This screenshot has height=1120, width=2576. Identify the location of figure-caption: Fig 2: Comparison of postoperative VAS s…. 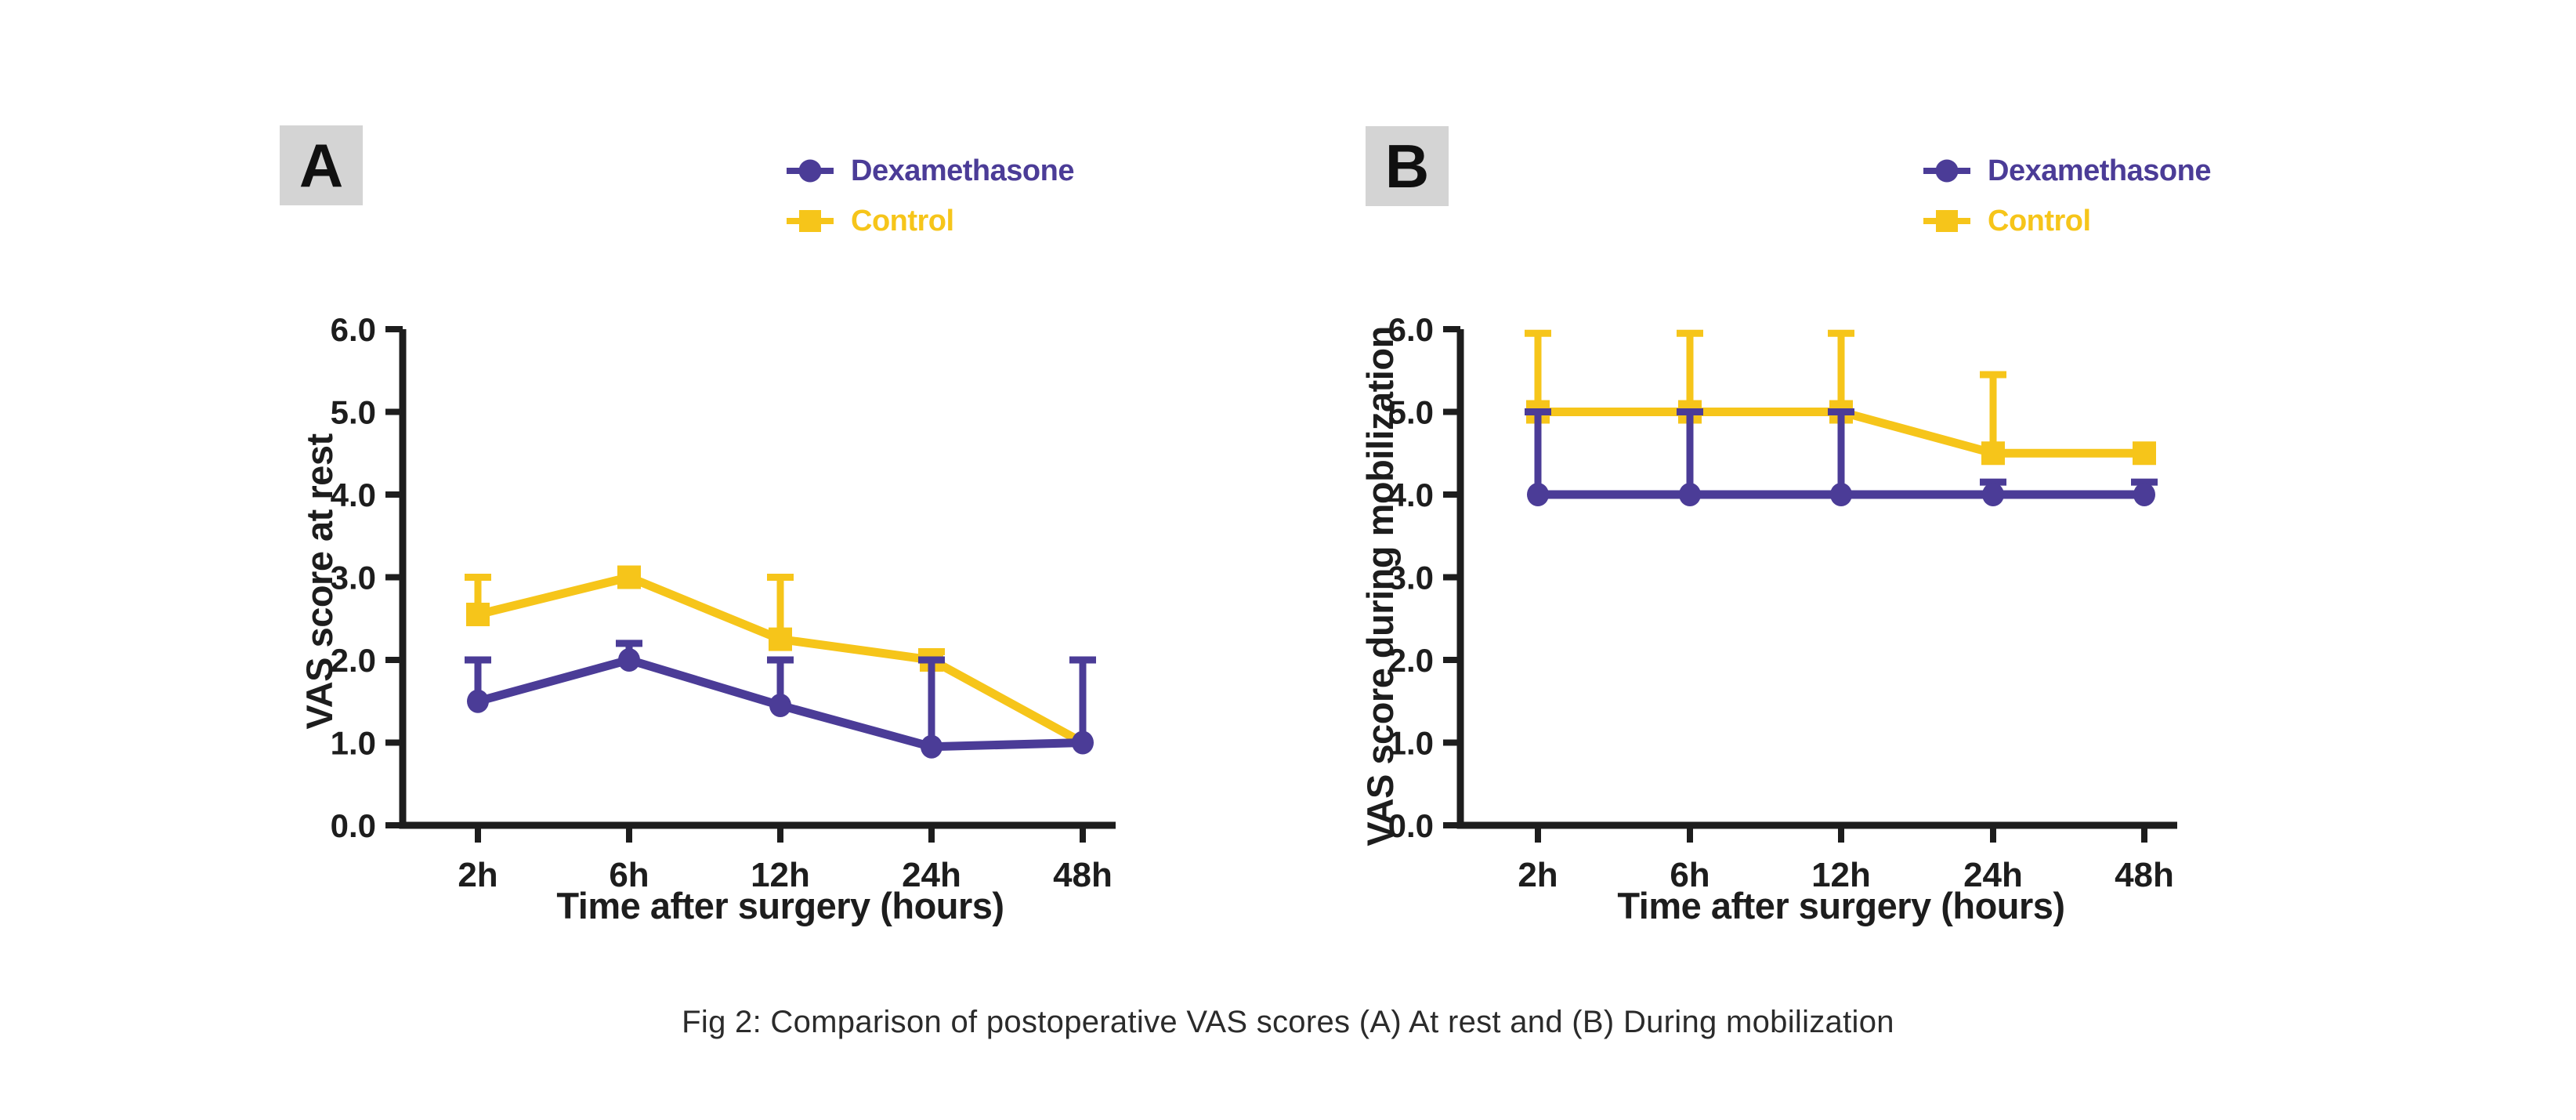
(1288, 1022).